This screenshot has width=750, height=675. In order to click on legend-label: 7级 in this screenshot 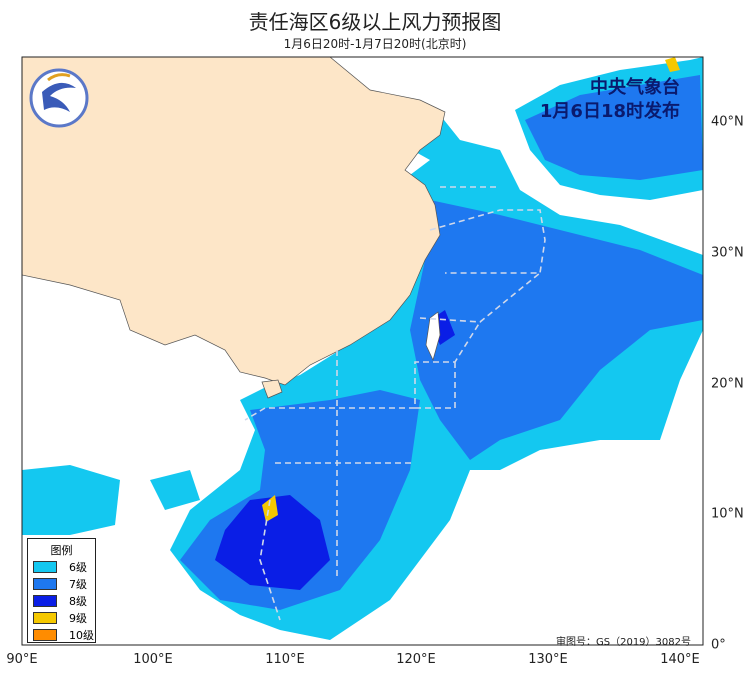, I will do `click(78, 584)`.